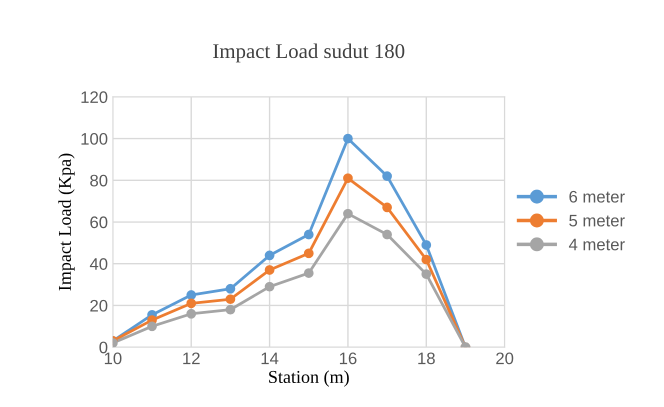 The image size is (664, 407). I want to click on x-tick-label: 16, so click(348, 358).